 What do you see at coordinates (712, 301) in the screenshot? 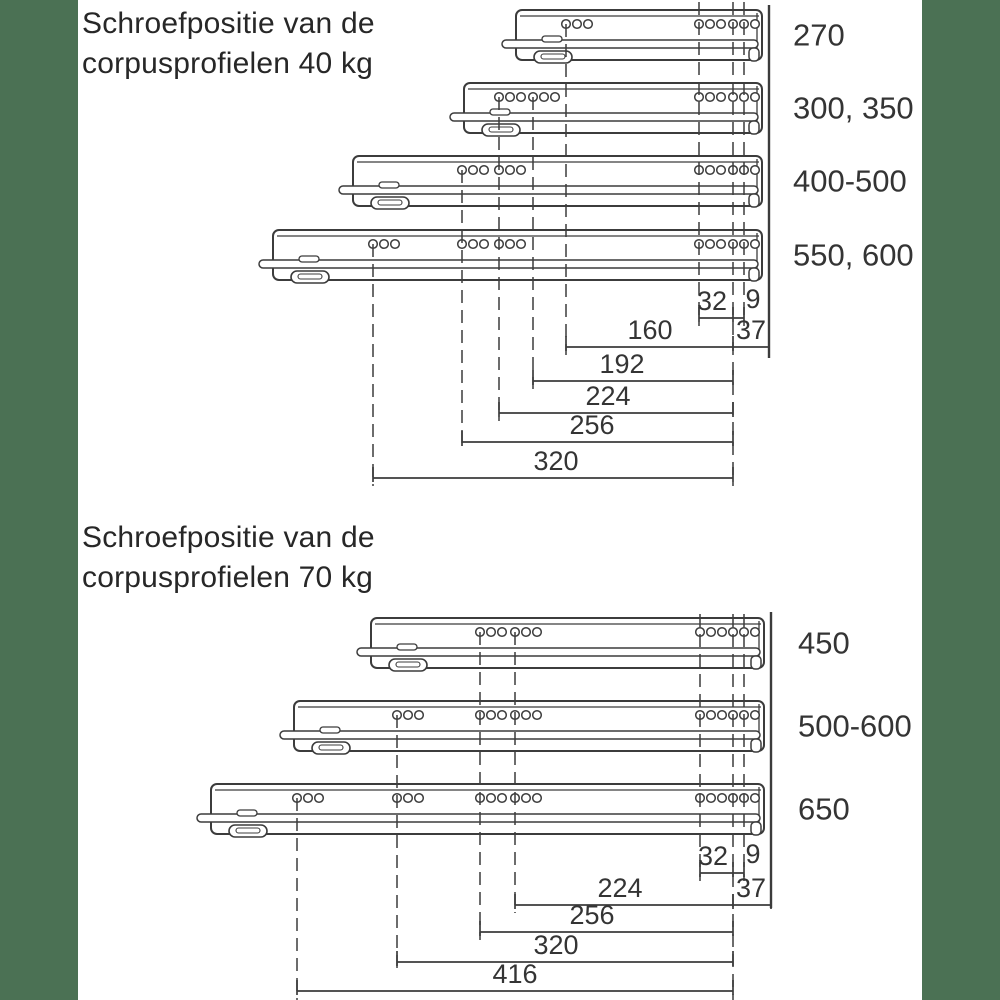
I see `dimension-value-32: 32` at bounding box center [712, 301].